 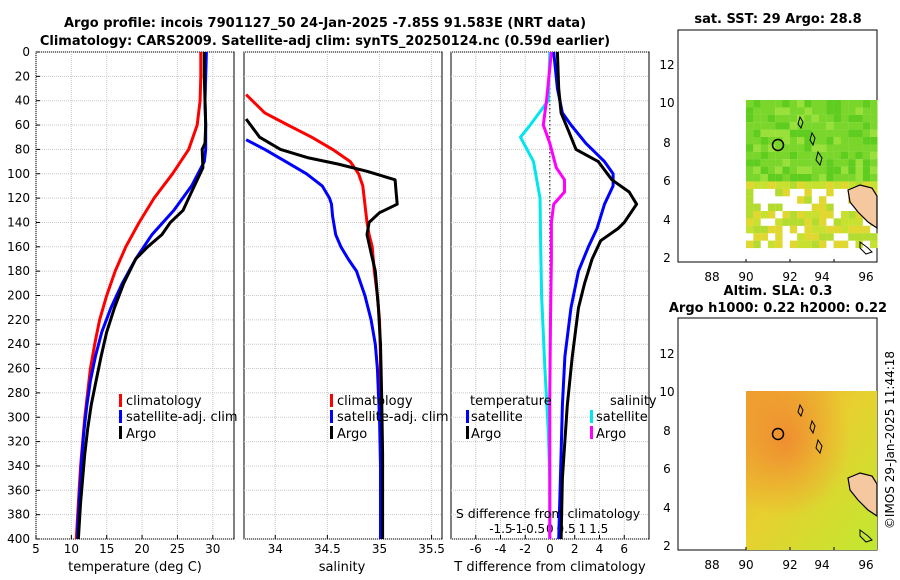 What do you see at coordinates (212, 549) in the screenshot?
I see `temperature-x-tick-label: 30` at bounding box center [212, 549].